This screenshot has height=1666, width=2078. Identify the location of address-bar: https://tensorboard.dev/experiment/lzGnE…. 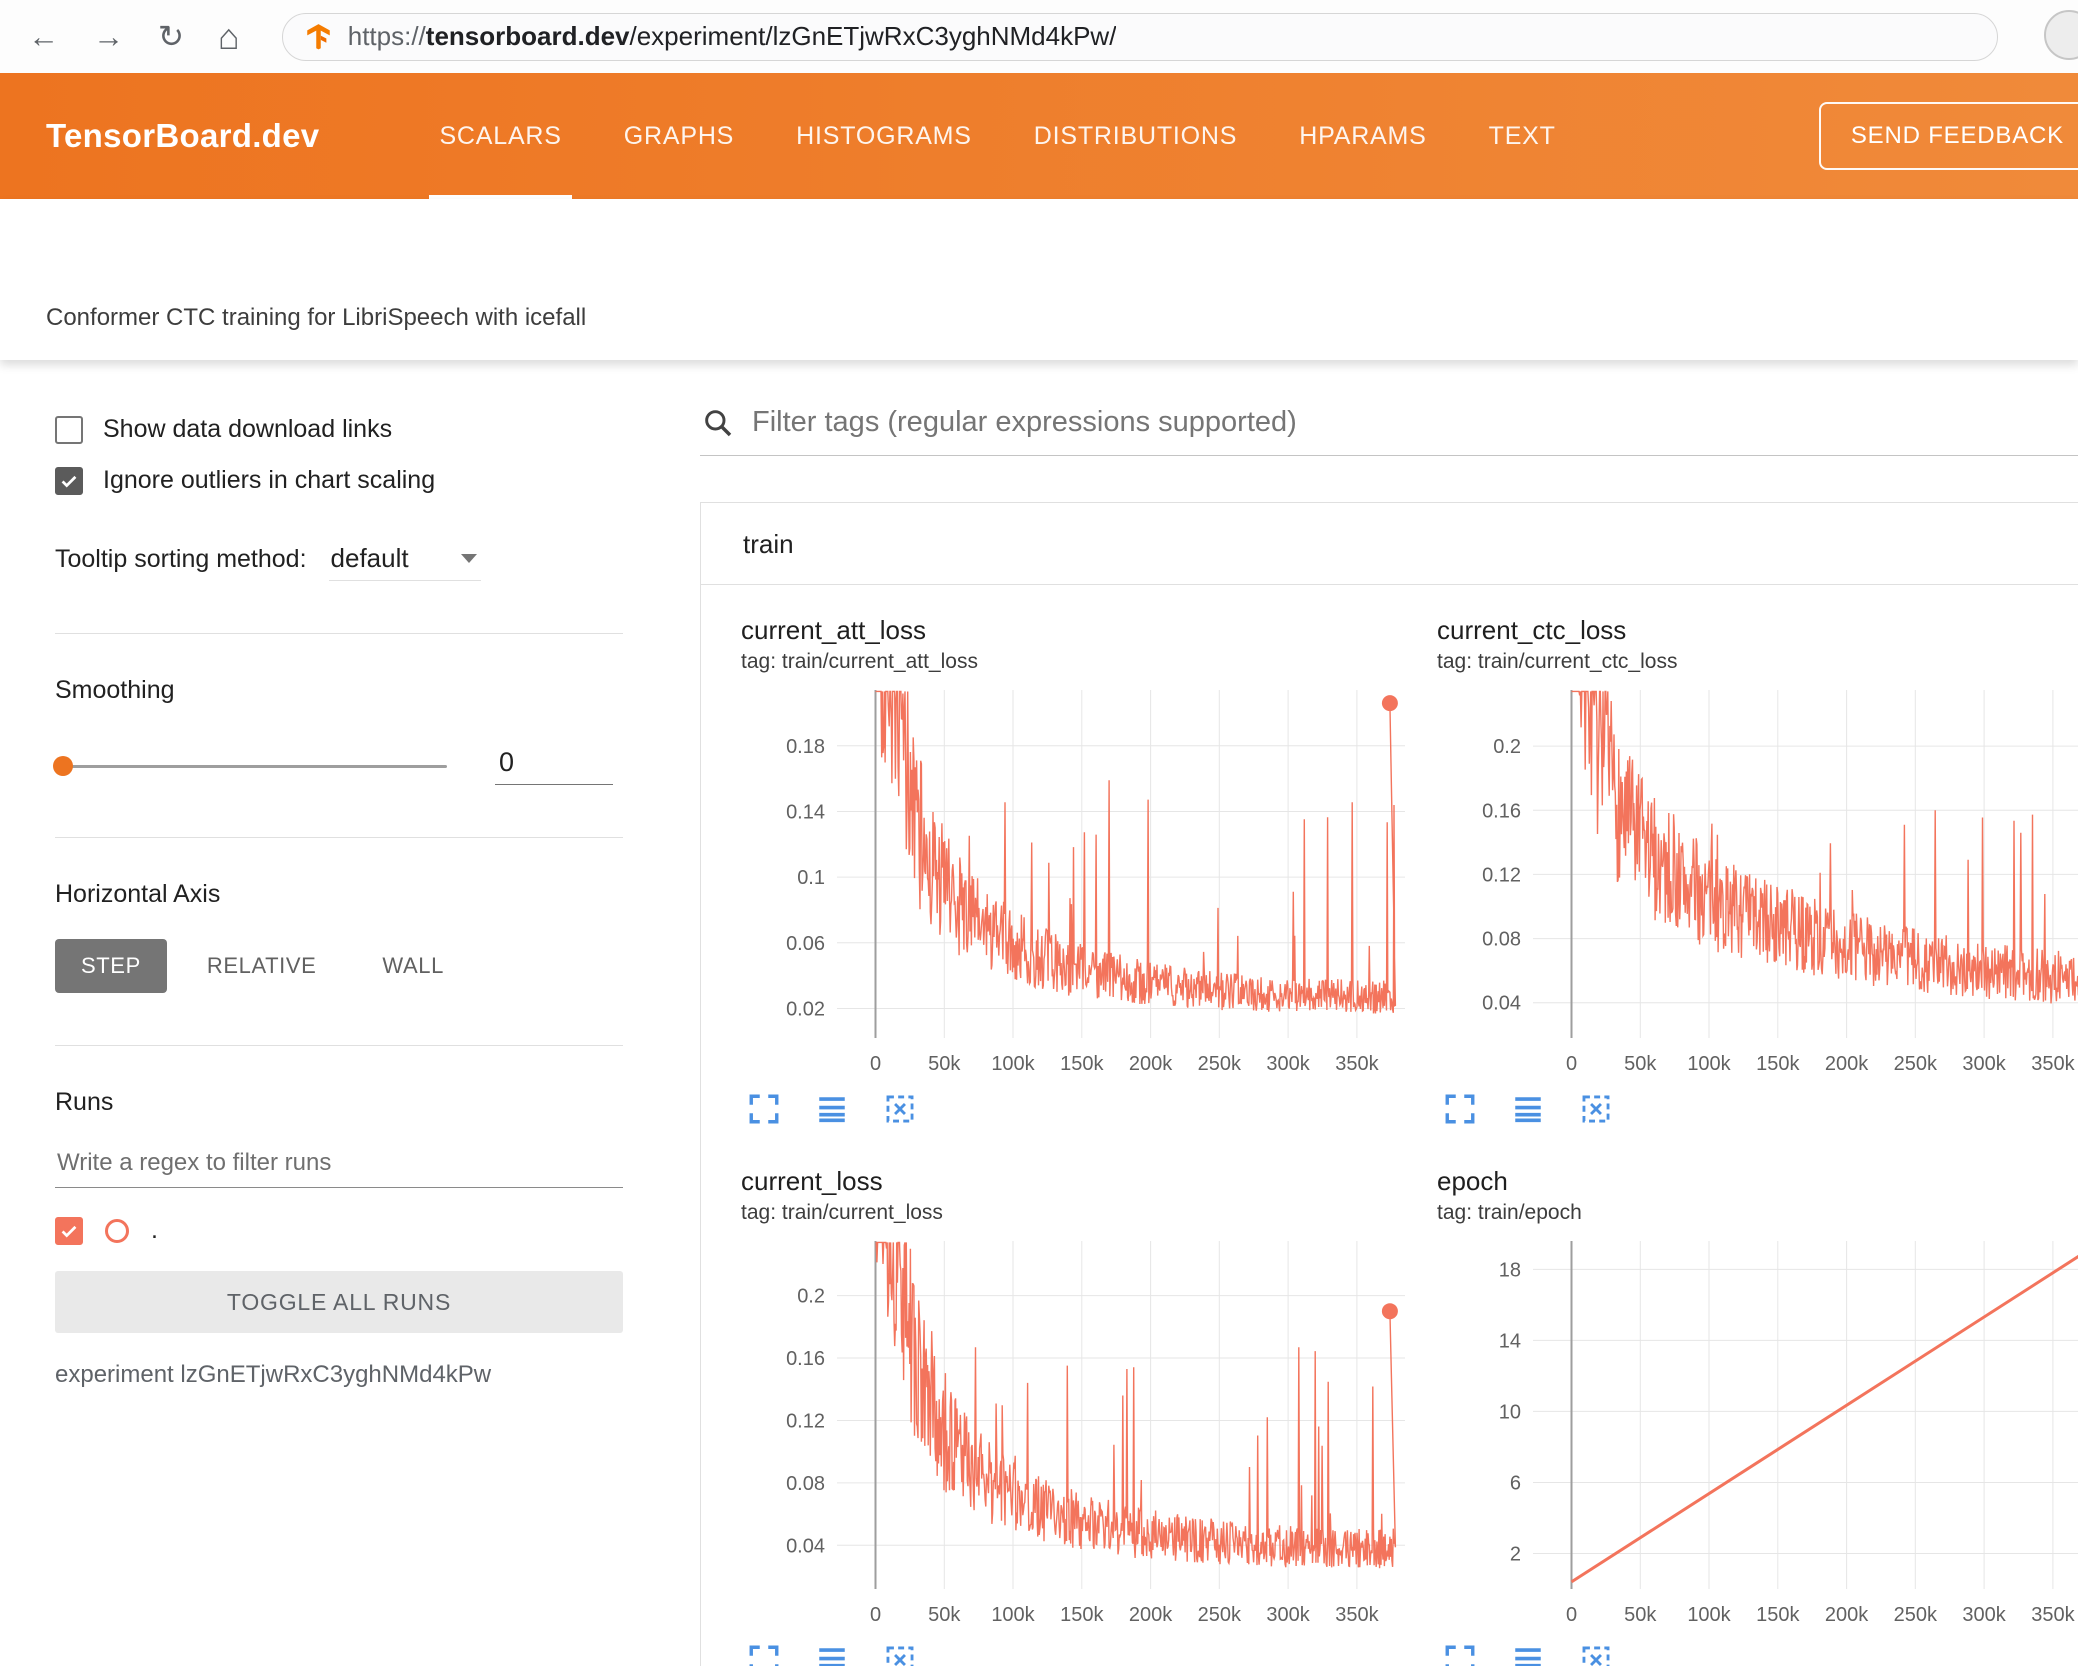
(1139, 36).